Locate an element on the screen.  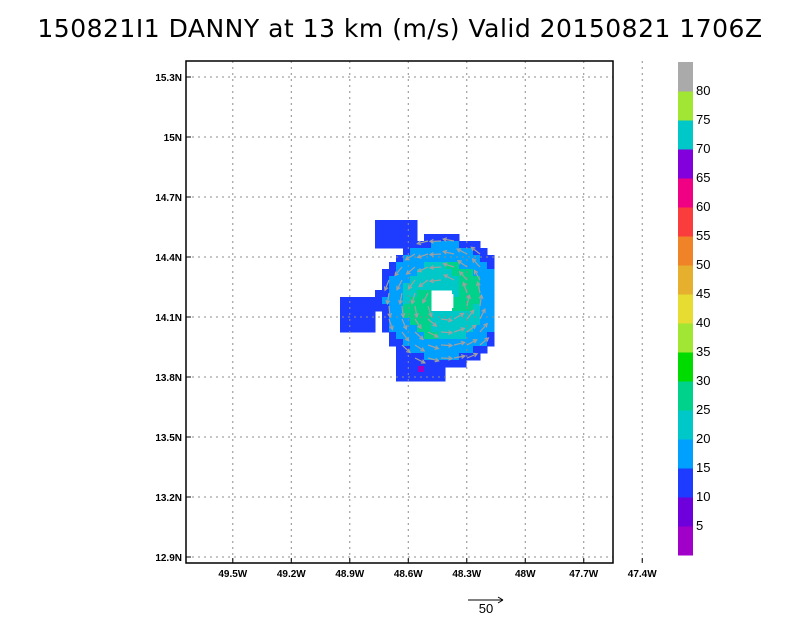
y-tick-label: 14.4N is located at coordinates (168, 258).